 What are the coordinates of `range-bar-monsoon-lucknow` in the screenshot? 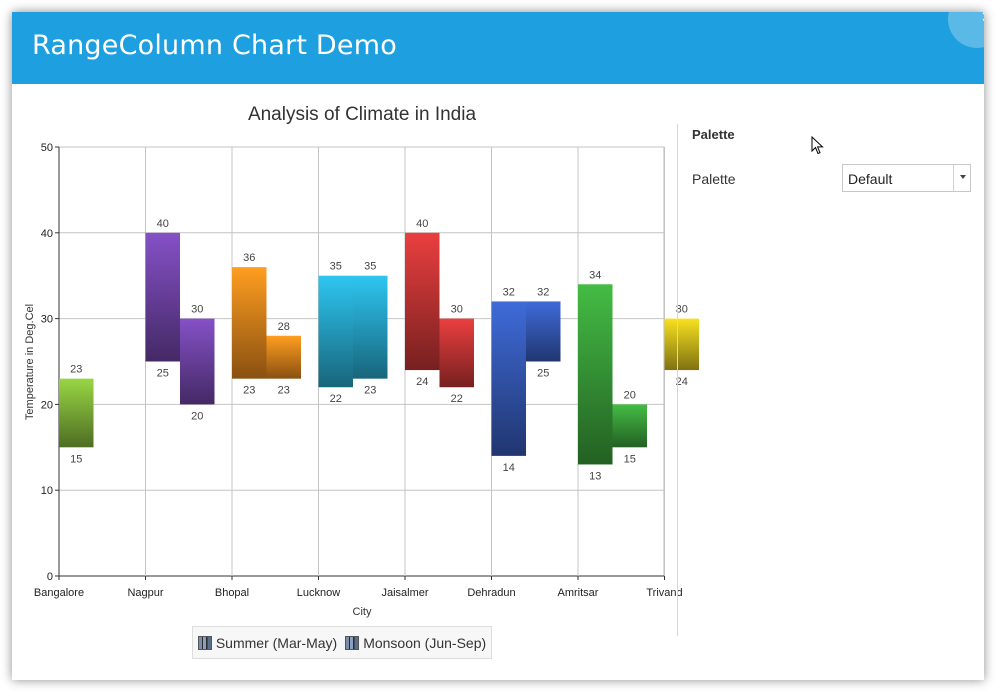 It's located at (370, 327).